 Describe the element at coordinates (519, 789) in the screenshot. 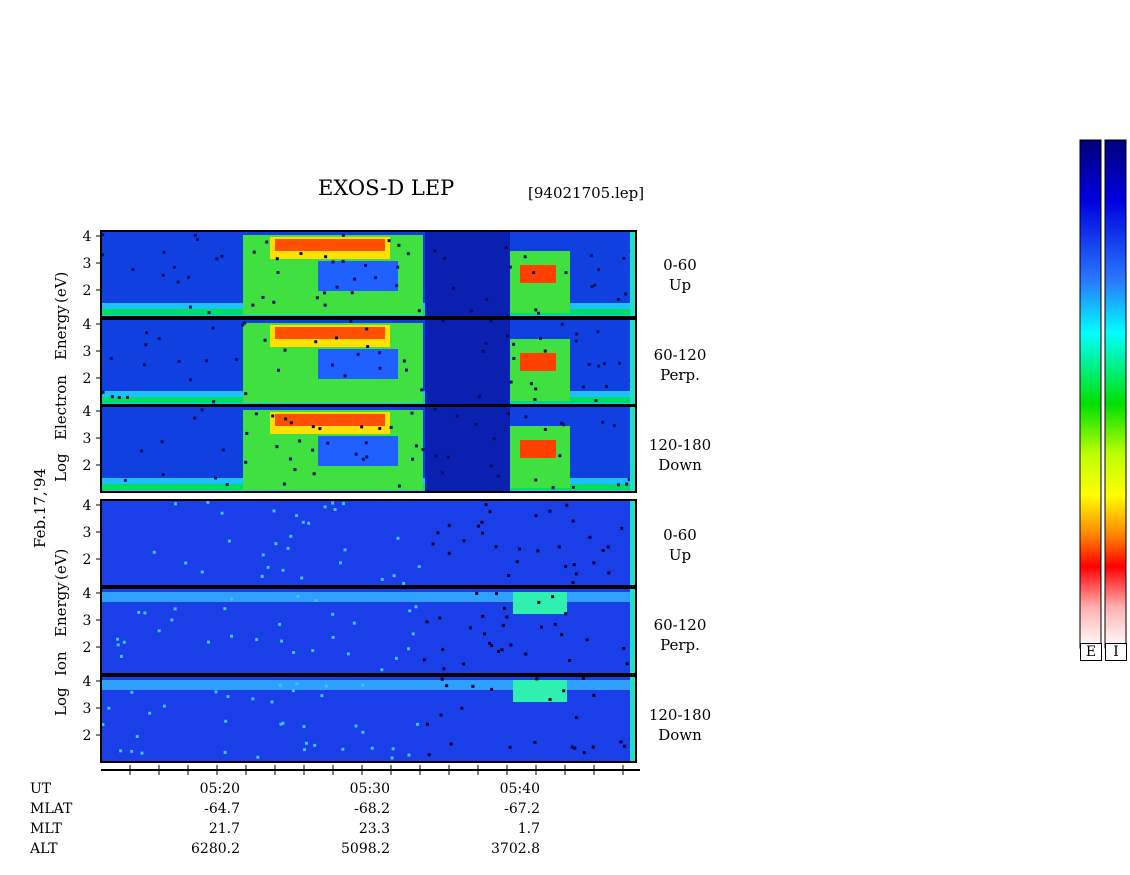

I see `footer-ut-3: 05:40` at that location.